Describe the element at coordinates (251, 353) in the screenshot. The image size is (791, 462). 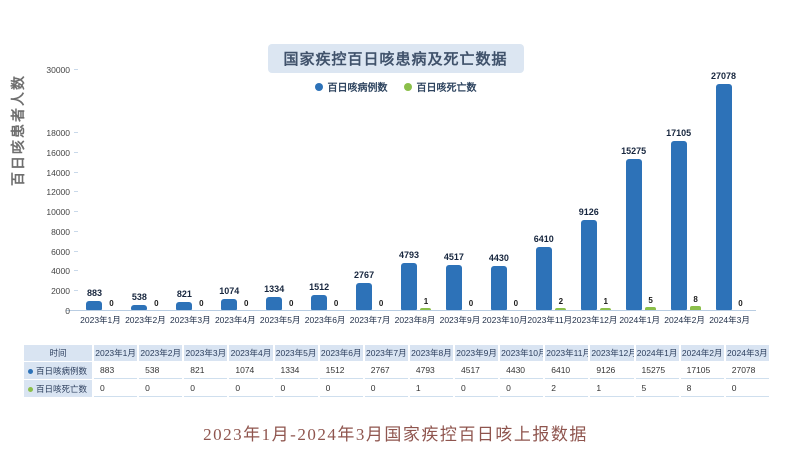
I see `table-month-header: 2023年4月` at that location.